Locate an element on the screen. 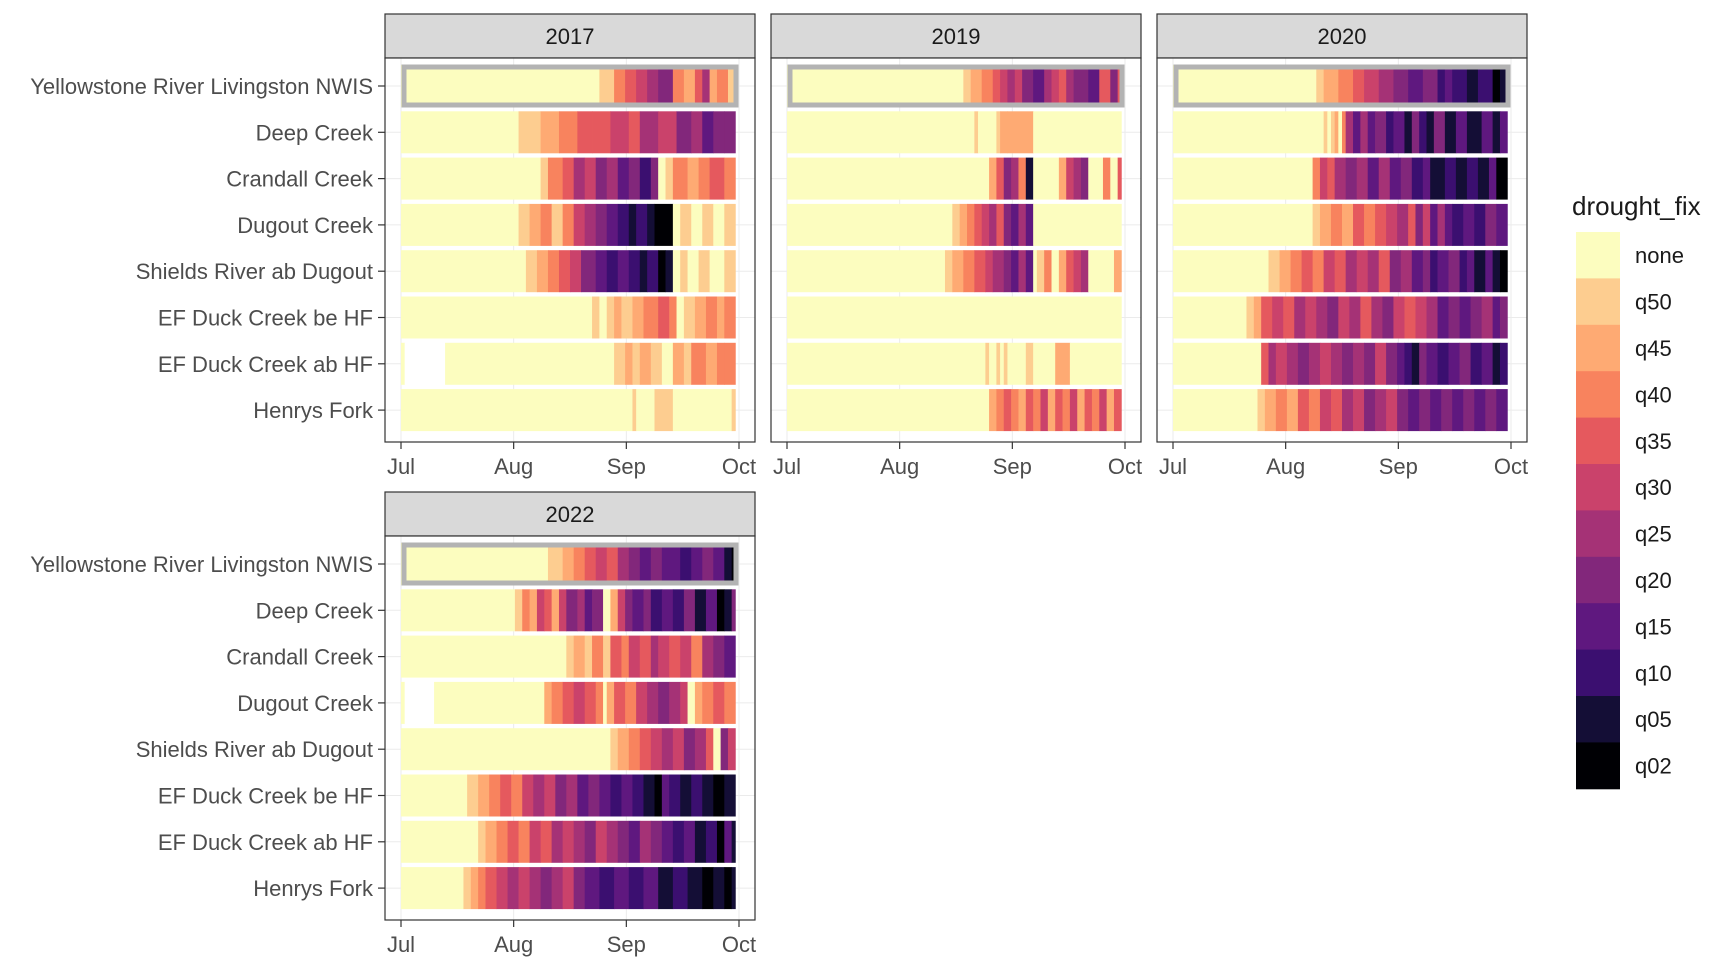 Image resolution: width=1728 pixels, height=965 pixels. y-tick-label: Deep Creek is located at coordinates (315, 610).